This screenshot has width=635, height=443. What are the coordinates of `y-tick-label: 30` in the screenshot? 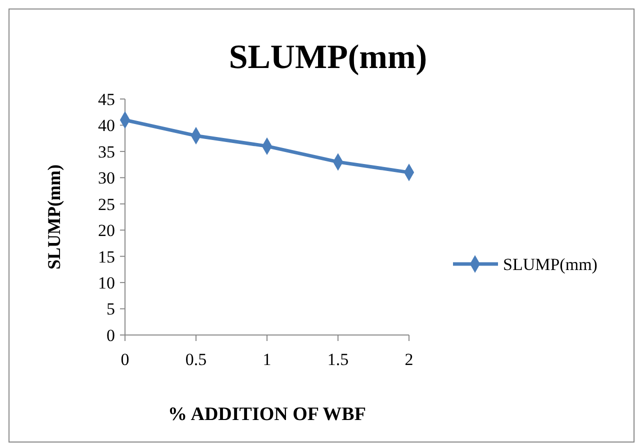 It's located at (106, 178).